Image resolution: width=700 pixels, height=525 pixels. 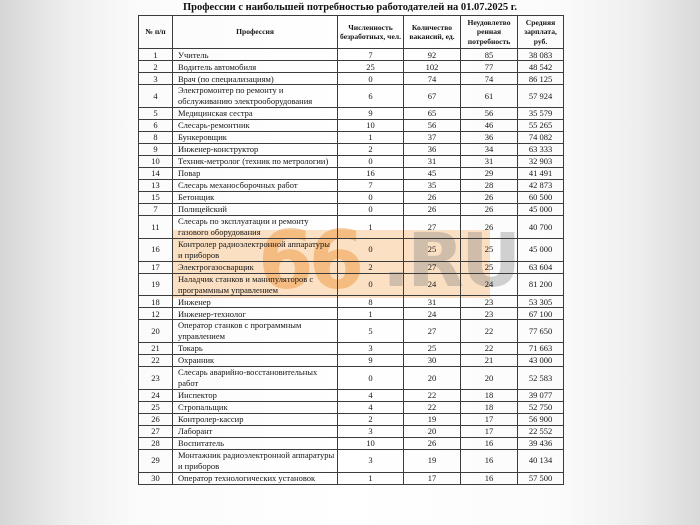 I want to click on row-number: 20, so click(x=155, y=331).